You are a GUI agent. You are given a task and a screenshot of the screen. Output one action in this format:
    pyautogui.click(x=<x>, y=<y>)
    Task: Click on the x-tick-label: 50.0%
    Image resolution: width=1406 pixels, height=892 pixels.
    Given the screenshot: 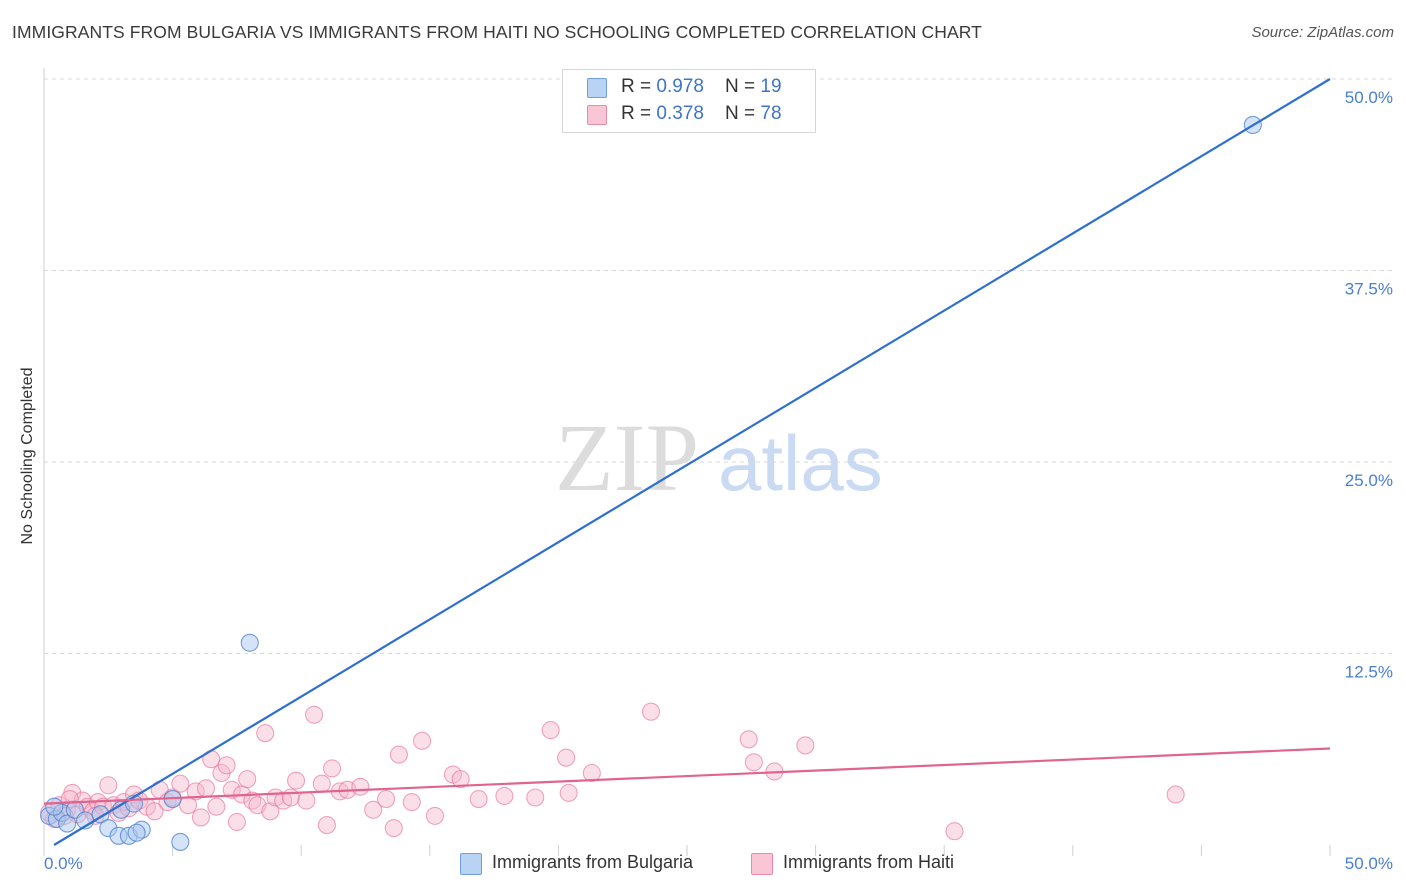 What is the action you would take?
    pyautogui.click(x=1369, y=863)
    